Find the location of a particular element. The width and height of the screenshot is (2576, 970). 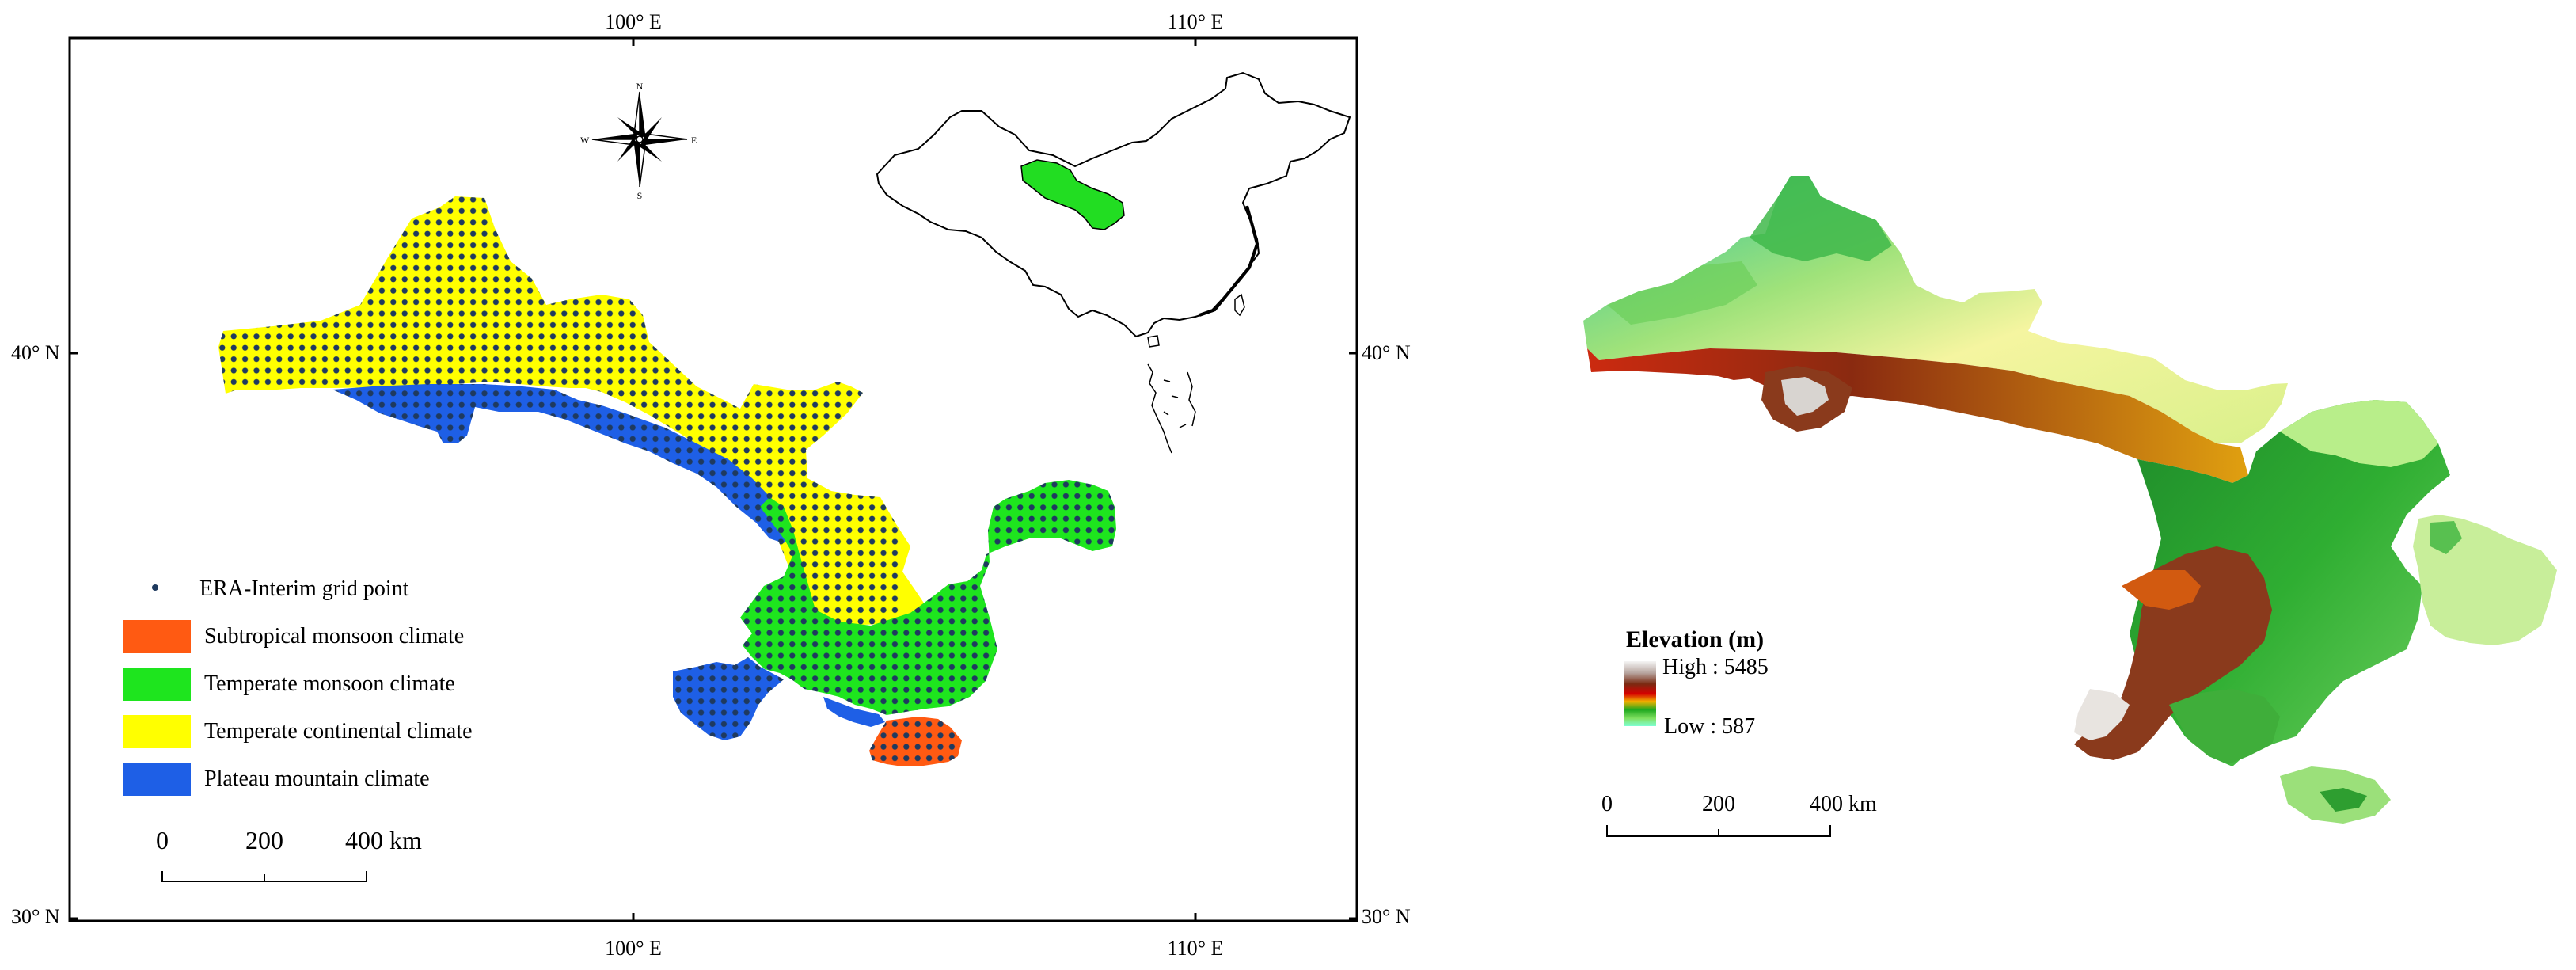

swatch-temperate-continental is located at coordinates (157, 731).